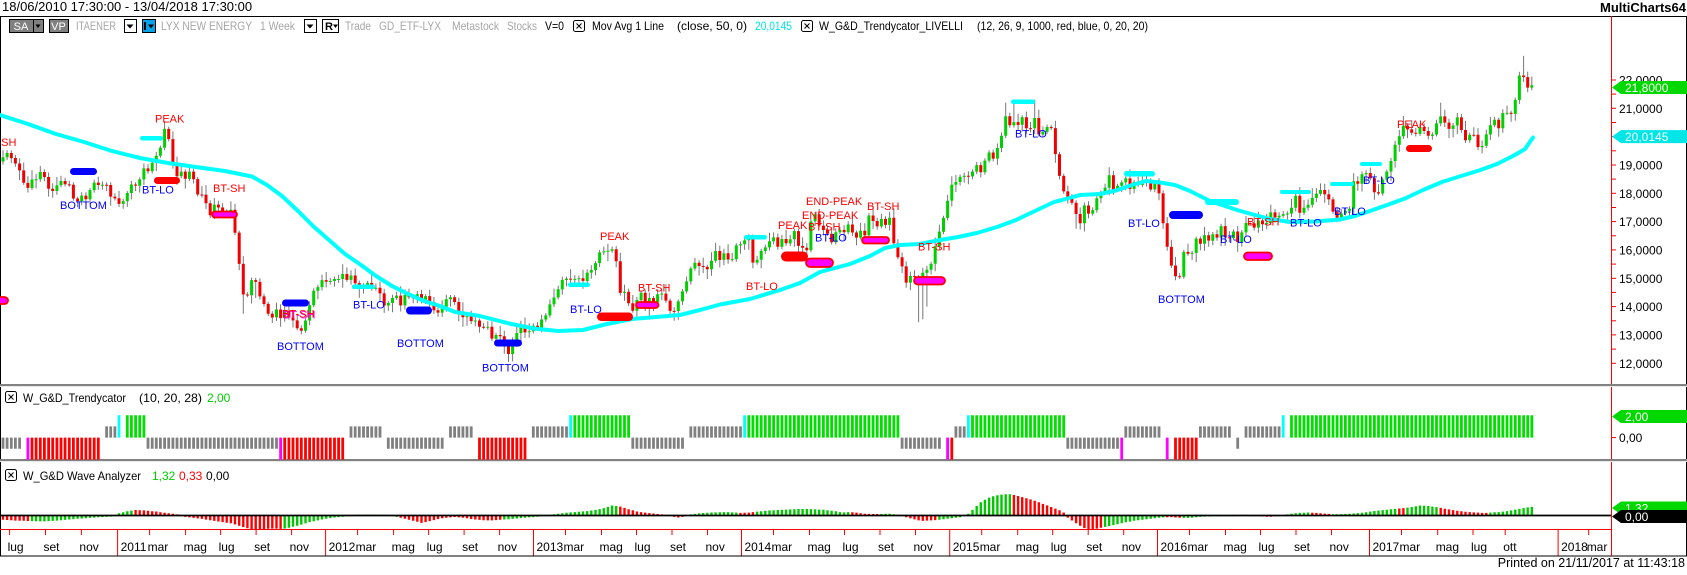 The image size is (1687, 575). I want to click on svg-text: Metastock, so click(476, 26).